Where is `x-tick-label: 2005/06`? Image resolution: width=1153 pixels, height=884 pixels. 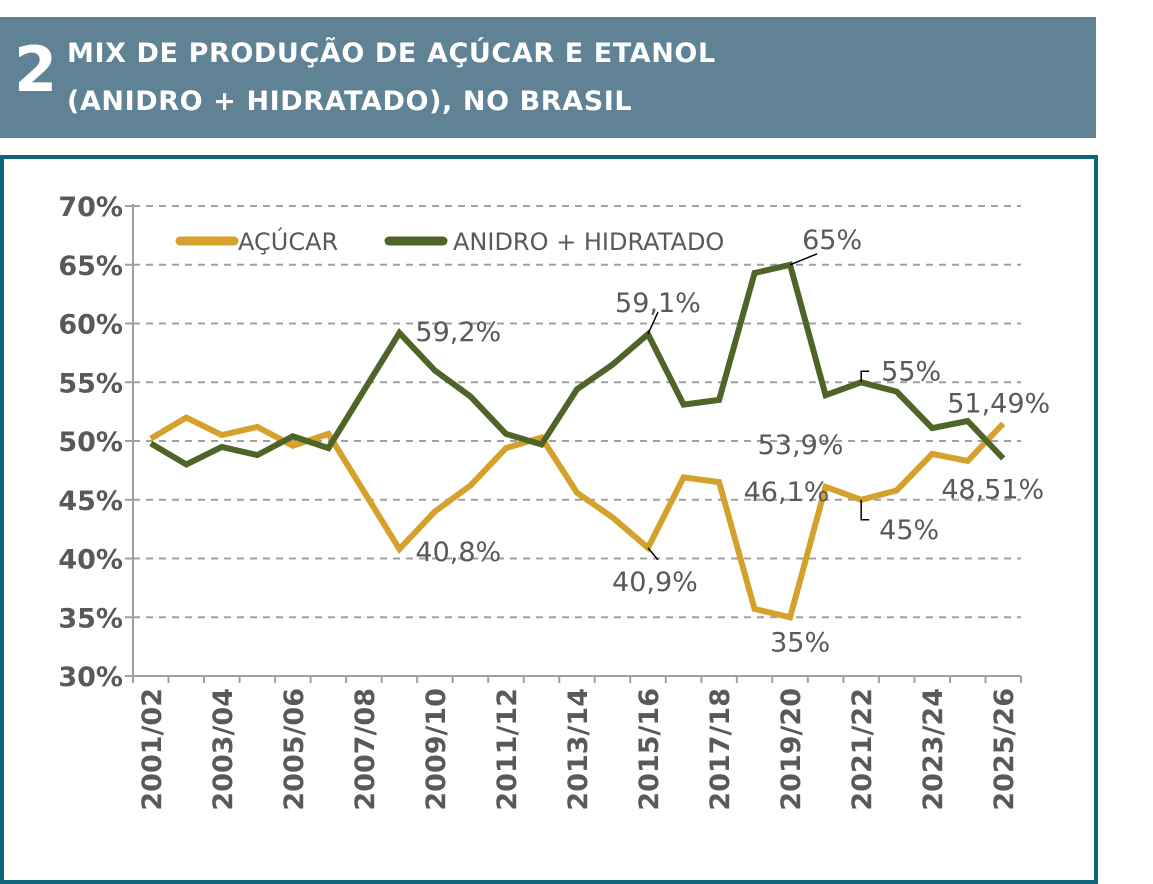 x-tick-label: 2005/06 is located at coordinates (294, 749).